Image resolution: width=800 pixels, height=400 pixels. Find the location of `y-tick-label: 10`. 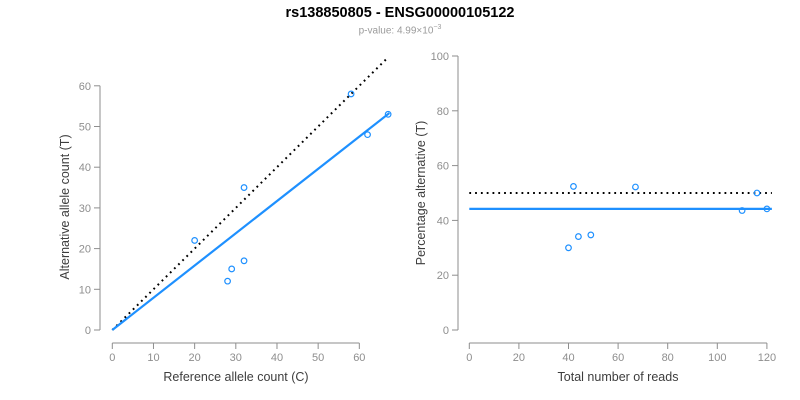

y-tick-label: 10 is located at coordinates (85, 290).